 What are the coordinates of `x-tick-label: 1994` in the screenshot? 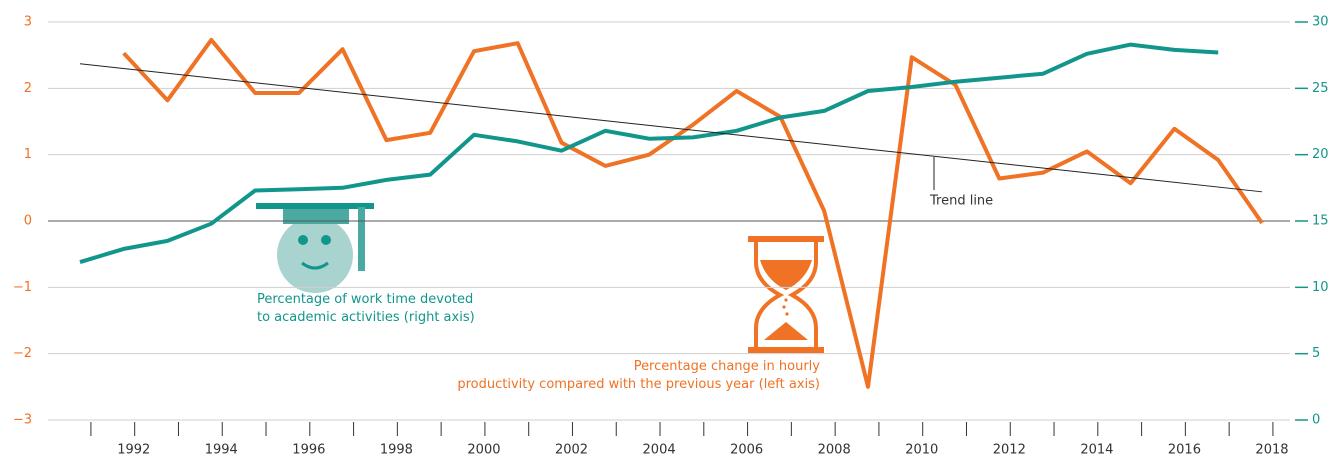 It's located at (221, 450).